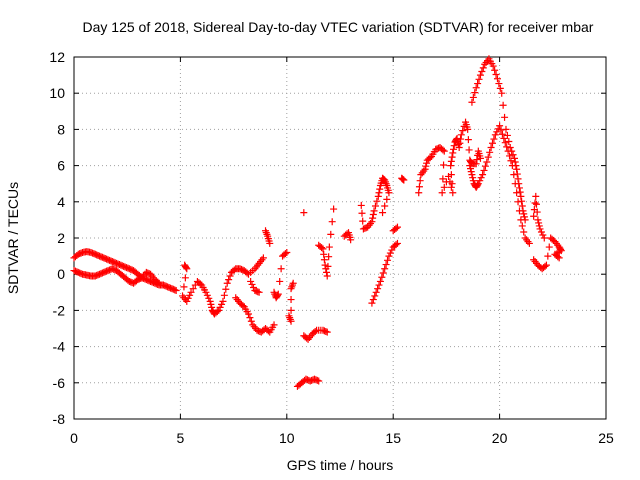  Describe the element at coordinates (393, 438) in the screenshot. I see `x-tick-label: 15` at that location.